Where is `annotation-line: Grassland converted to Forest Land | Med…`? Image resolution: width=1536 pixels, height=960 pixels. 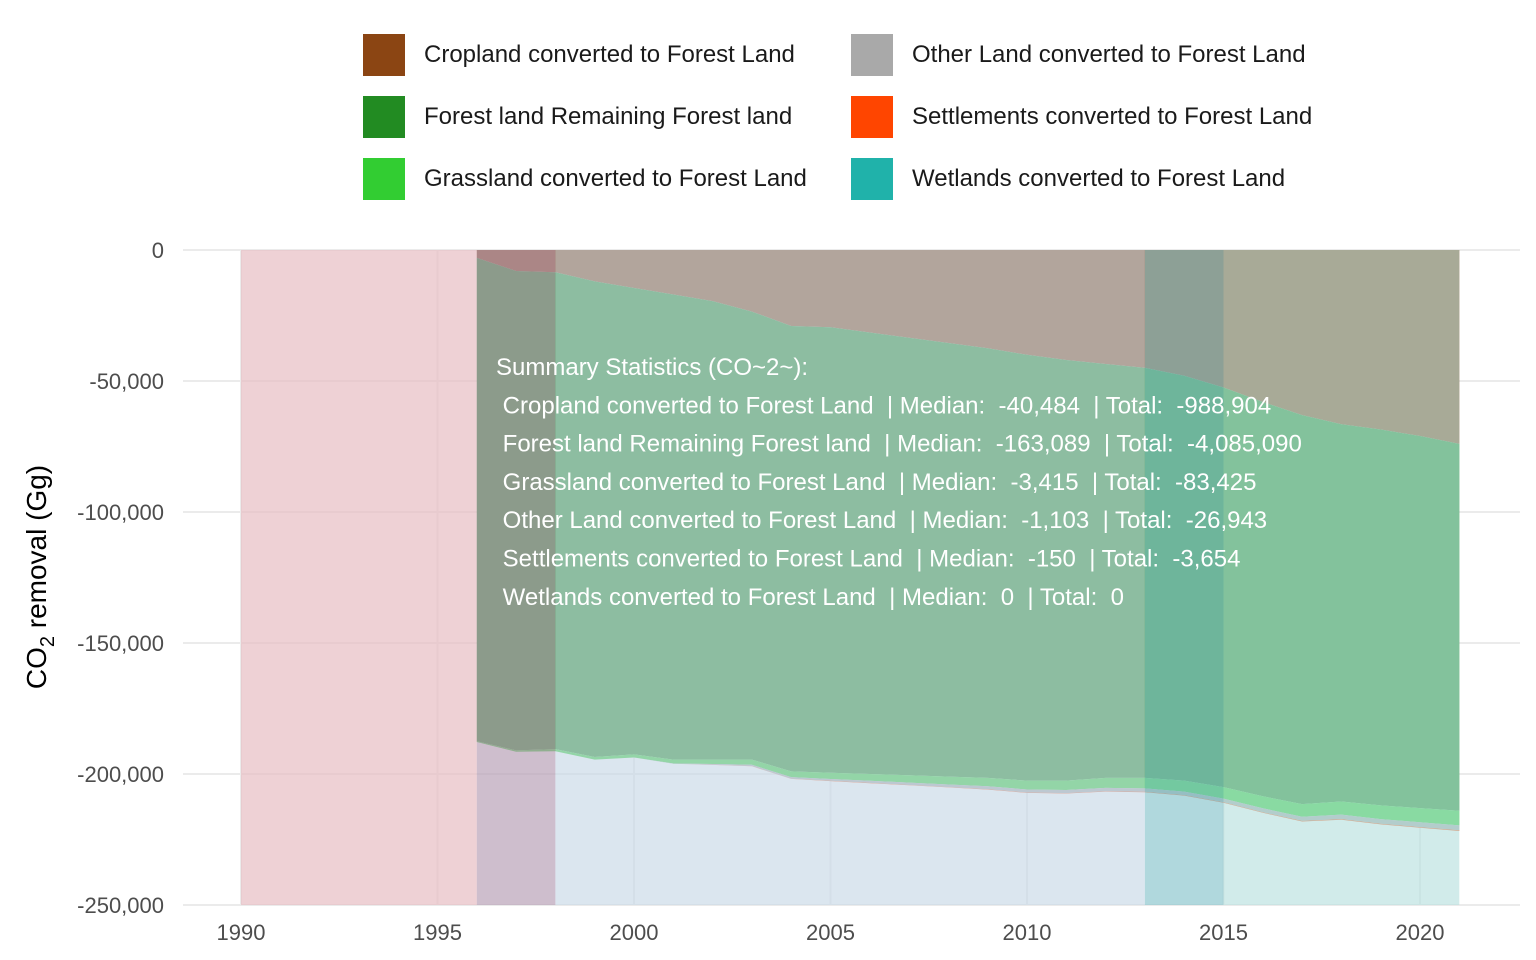 annotation-line: Grassland converted to Forest Land | Med… is located at coordinates (876, 482).